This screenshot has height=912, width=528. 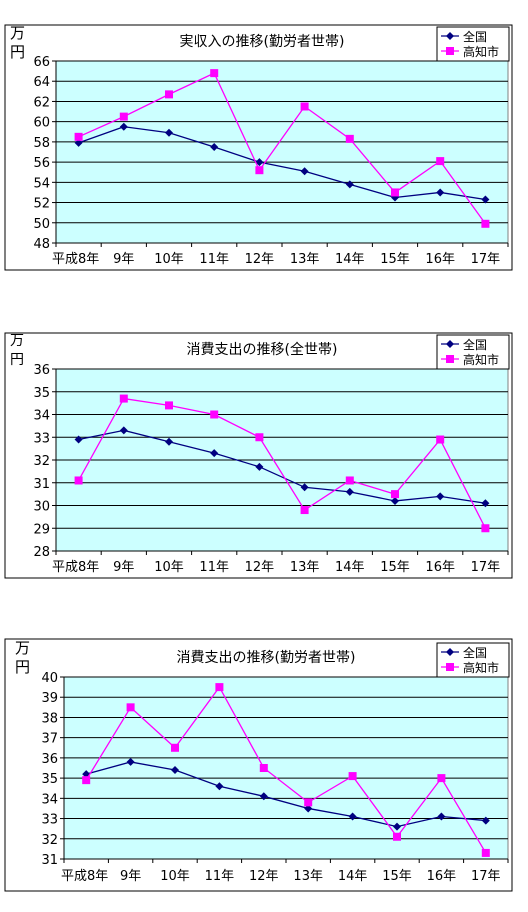 I want to click on x-tick-label: 13年, so click(x=305, y=259).